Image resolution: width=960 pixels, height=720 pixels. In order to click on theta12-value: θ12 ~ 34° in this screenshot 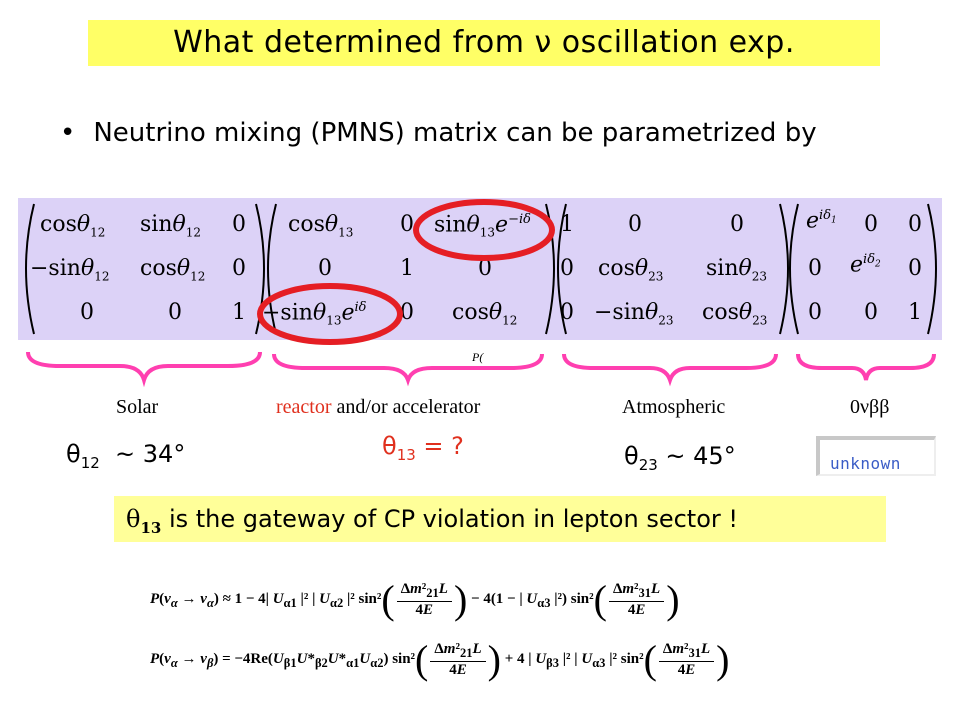, I will do `click(125, 456)`.